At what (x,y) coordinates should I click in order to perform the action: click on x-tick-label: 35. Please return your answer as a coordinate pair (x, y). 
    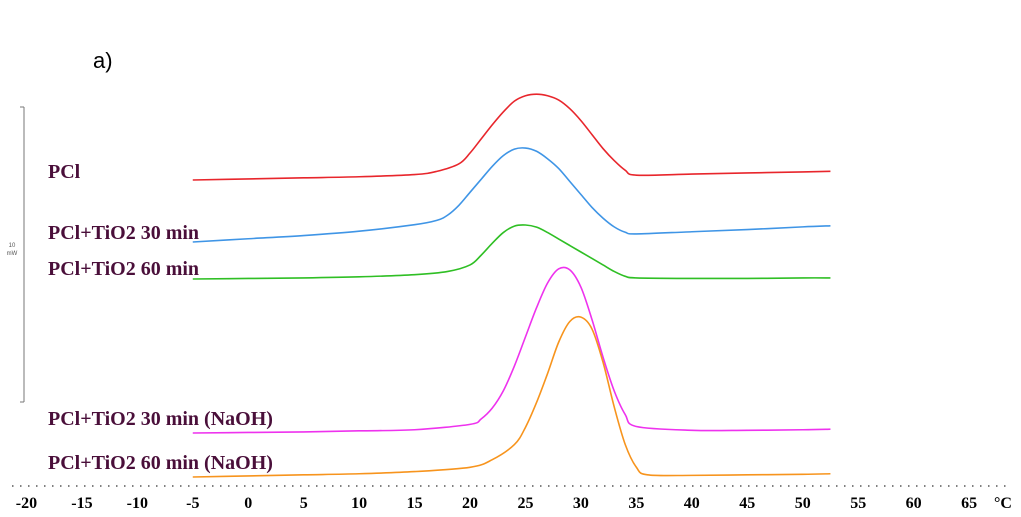
    Looking at the image, I should click on (636, 503).